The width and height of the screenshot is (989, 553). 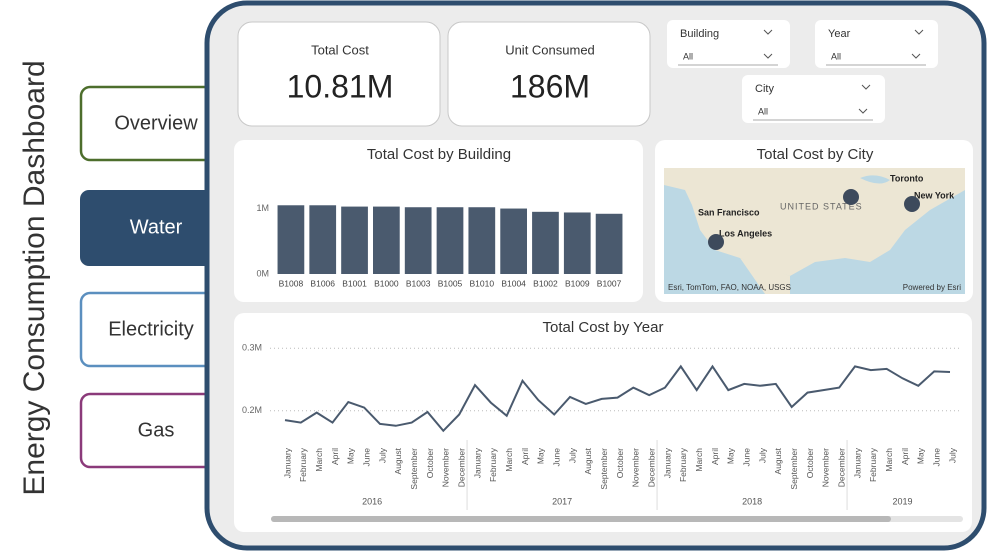 I want to click on nav-label: Gas, so click(x=156, y=430).